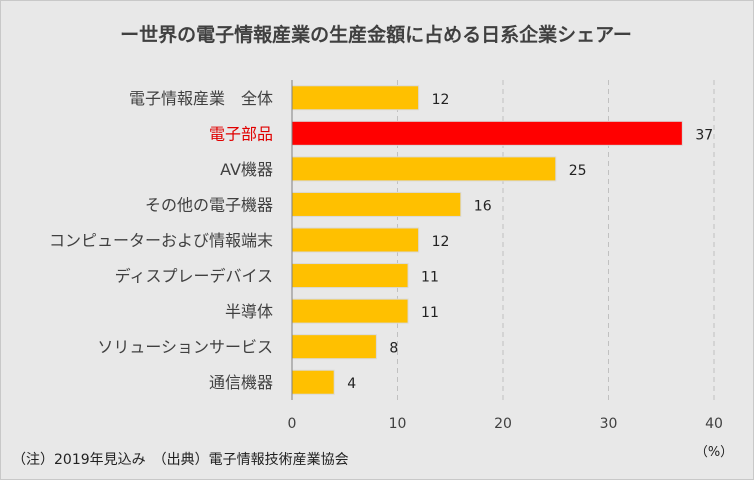 The image size is (756, 480). Describe the element at coordinates (483, 206) in the screenshot. I see `value-label: 16` at that location.